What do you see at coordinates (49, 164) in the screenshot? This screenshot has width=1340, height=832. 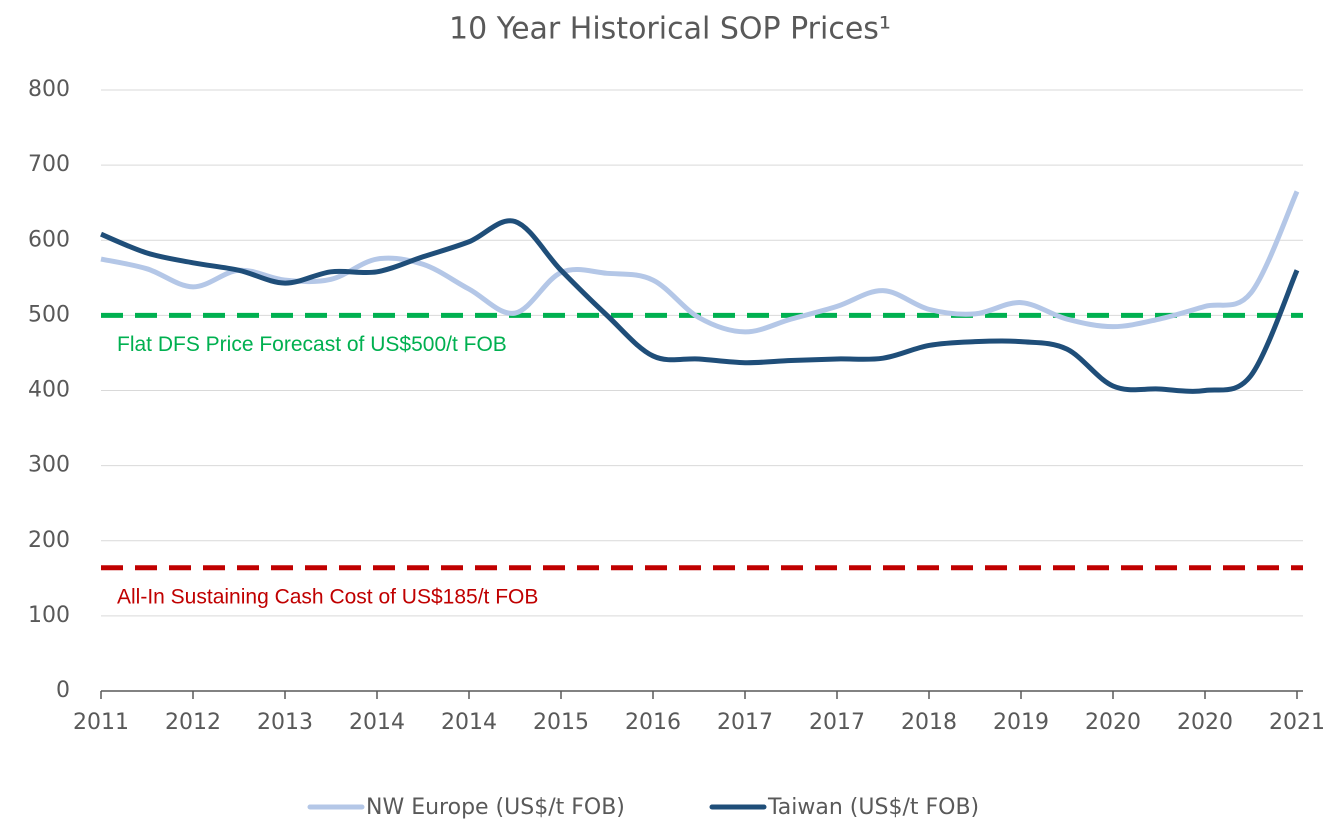 I see `y-tick-label: 700` at bounding box center [49, 164].